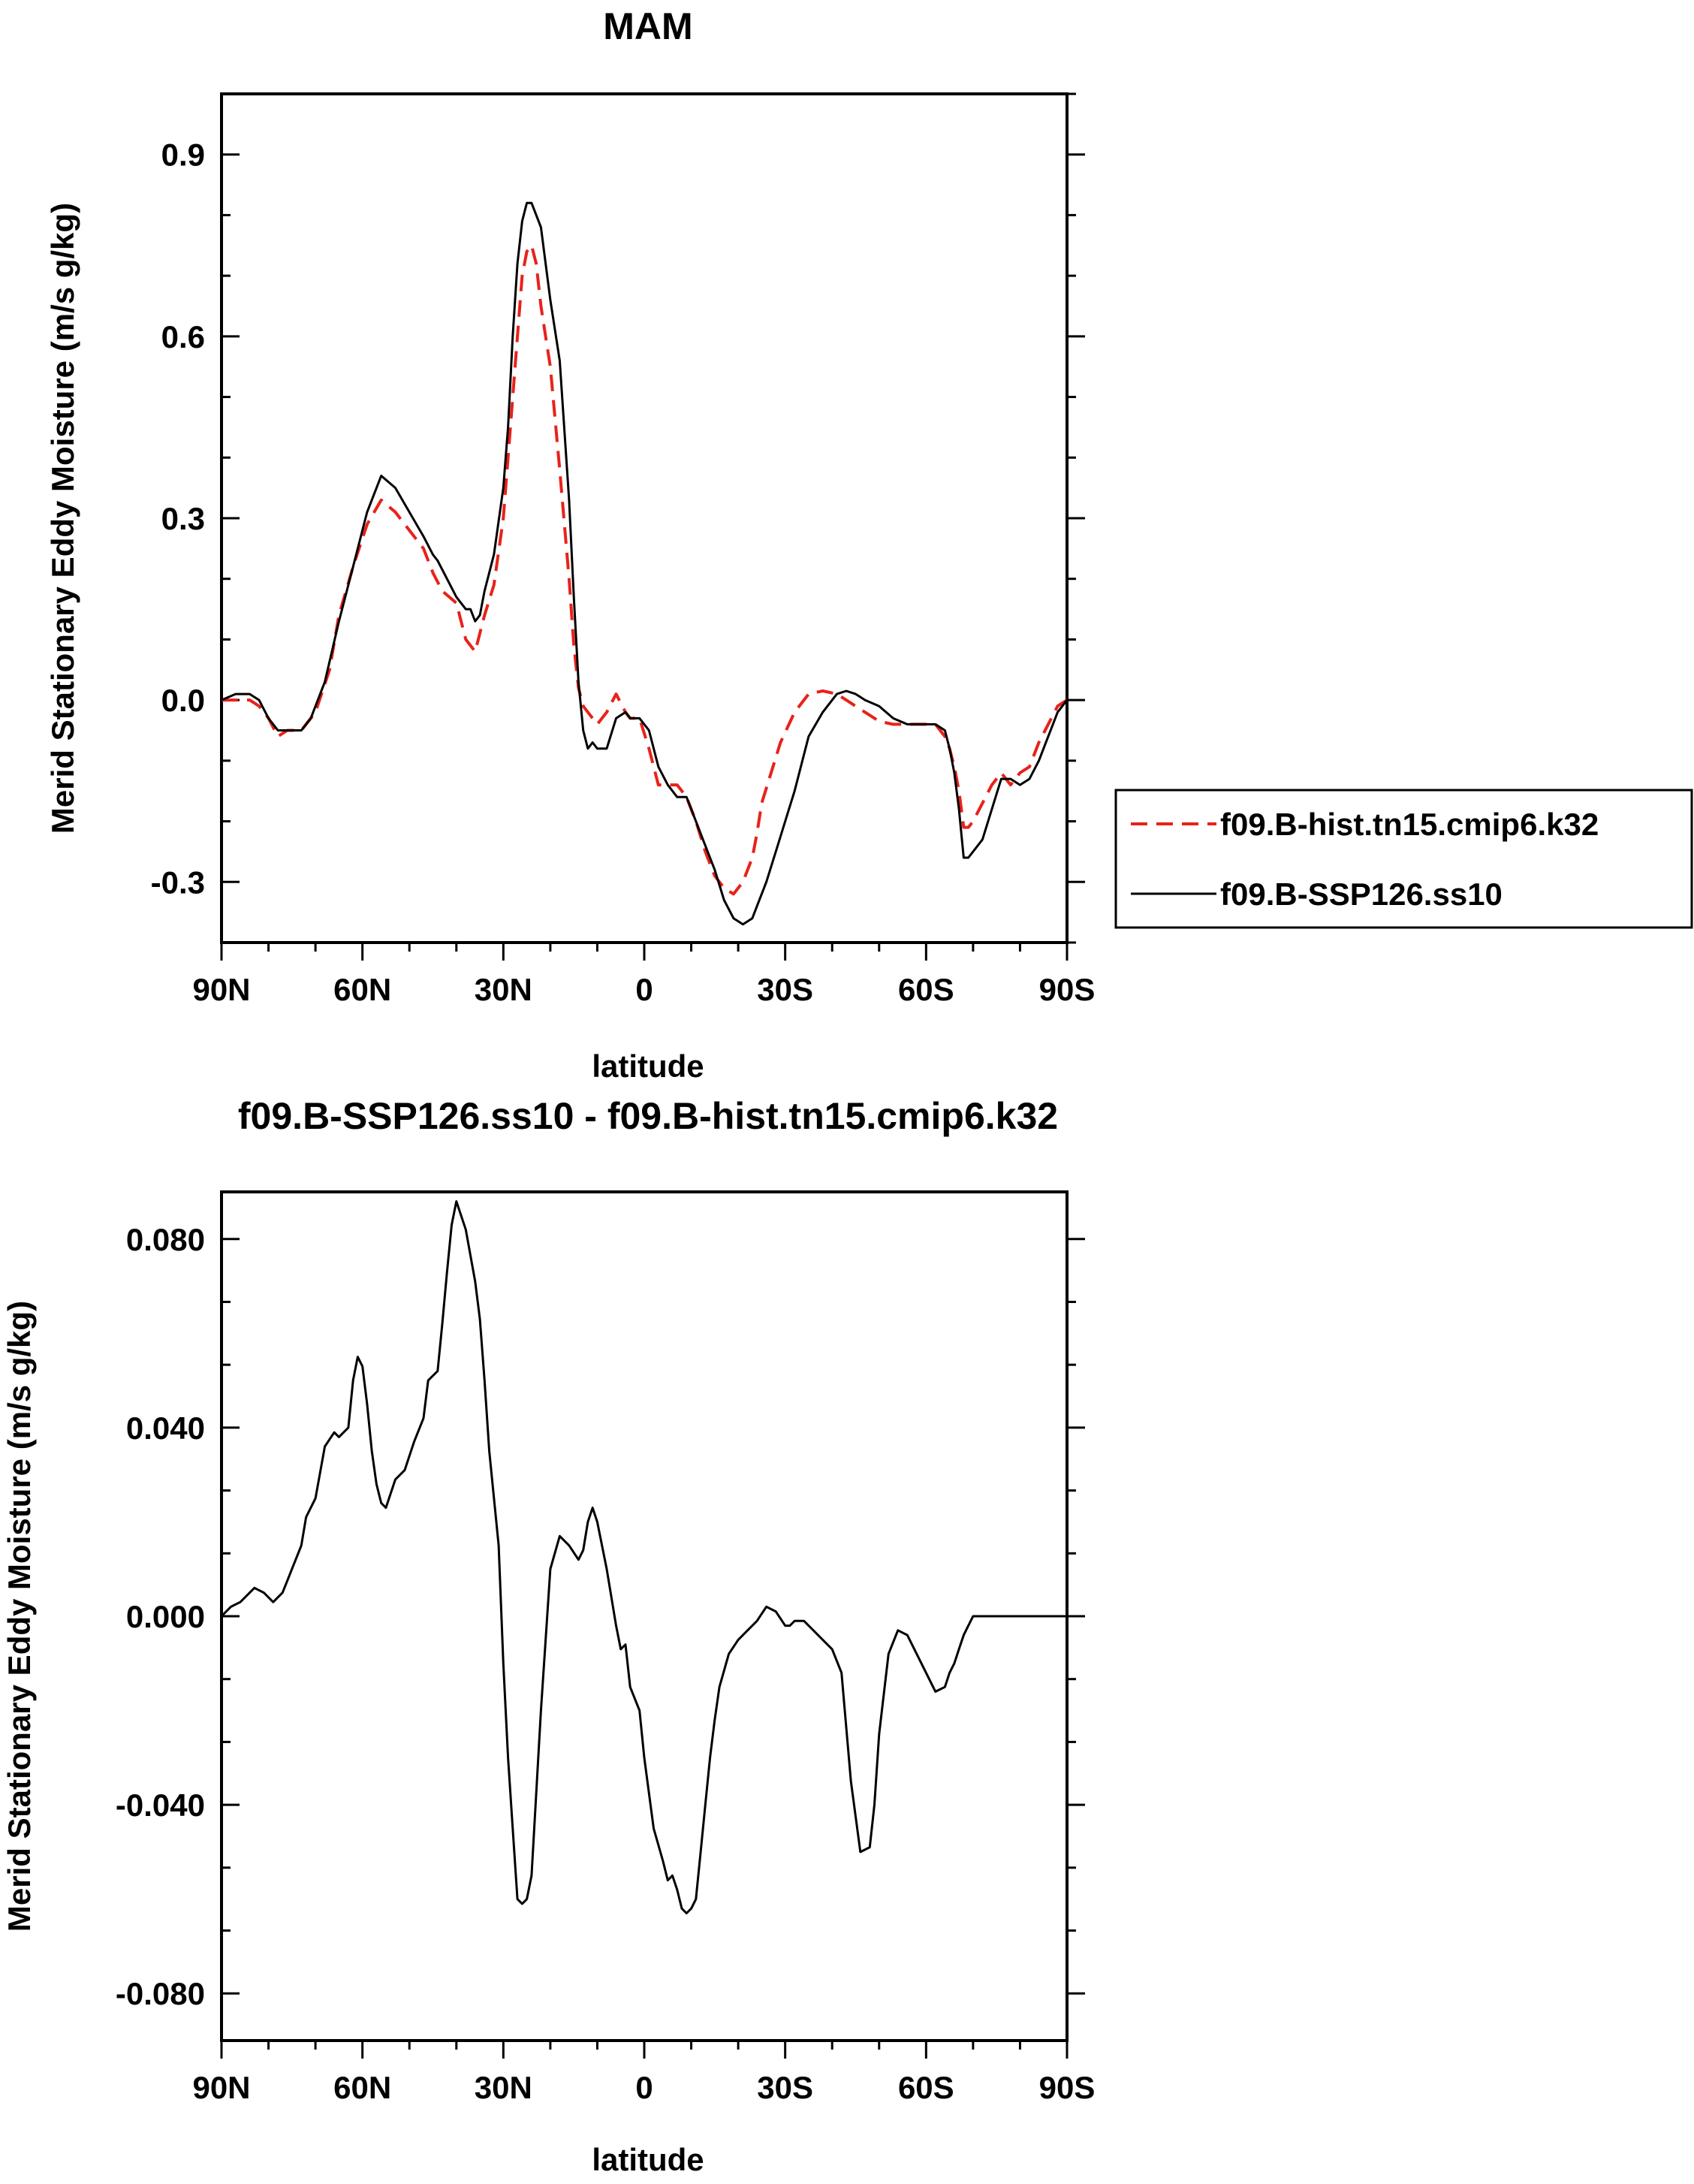 This screenshot has height=2184, width=1694. Describe the element at coordinates (160, 1993) in the screenshot. I see `bottom-y-tick-label: -0.080` at that location.